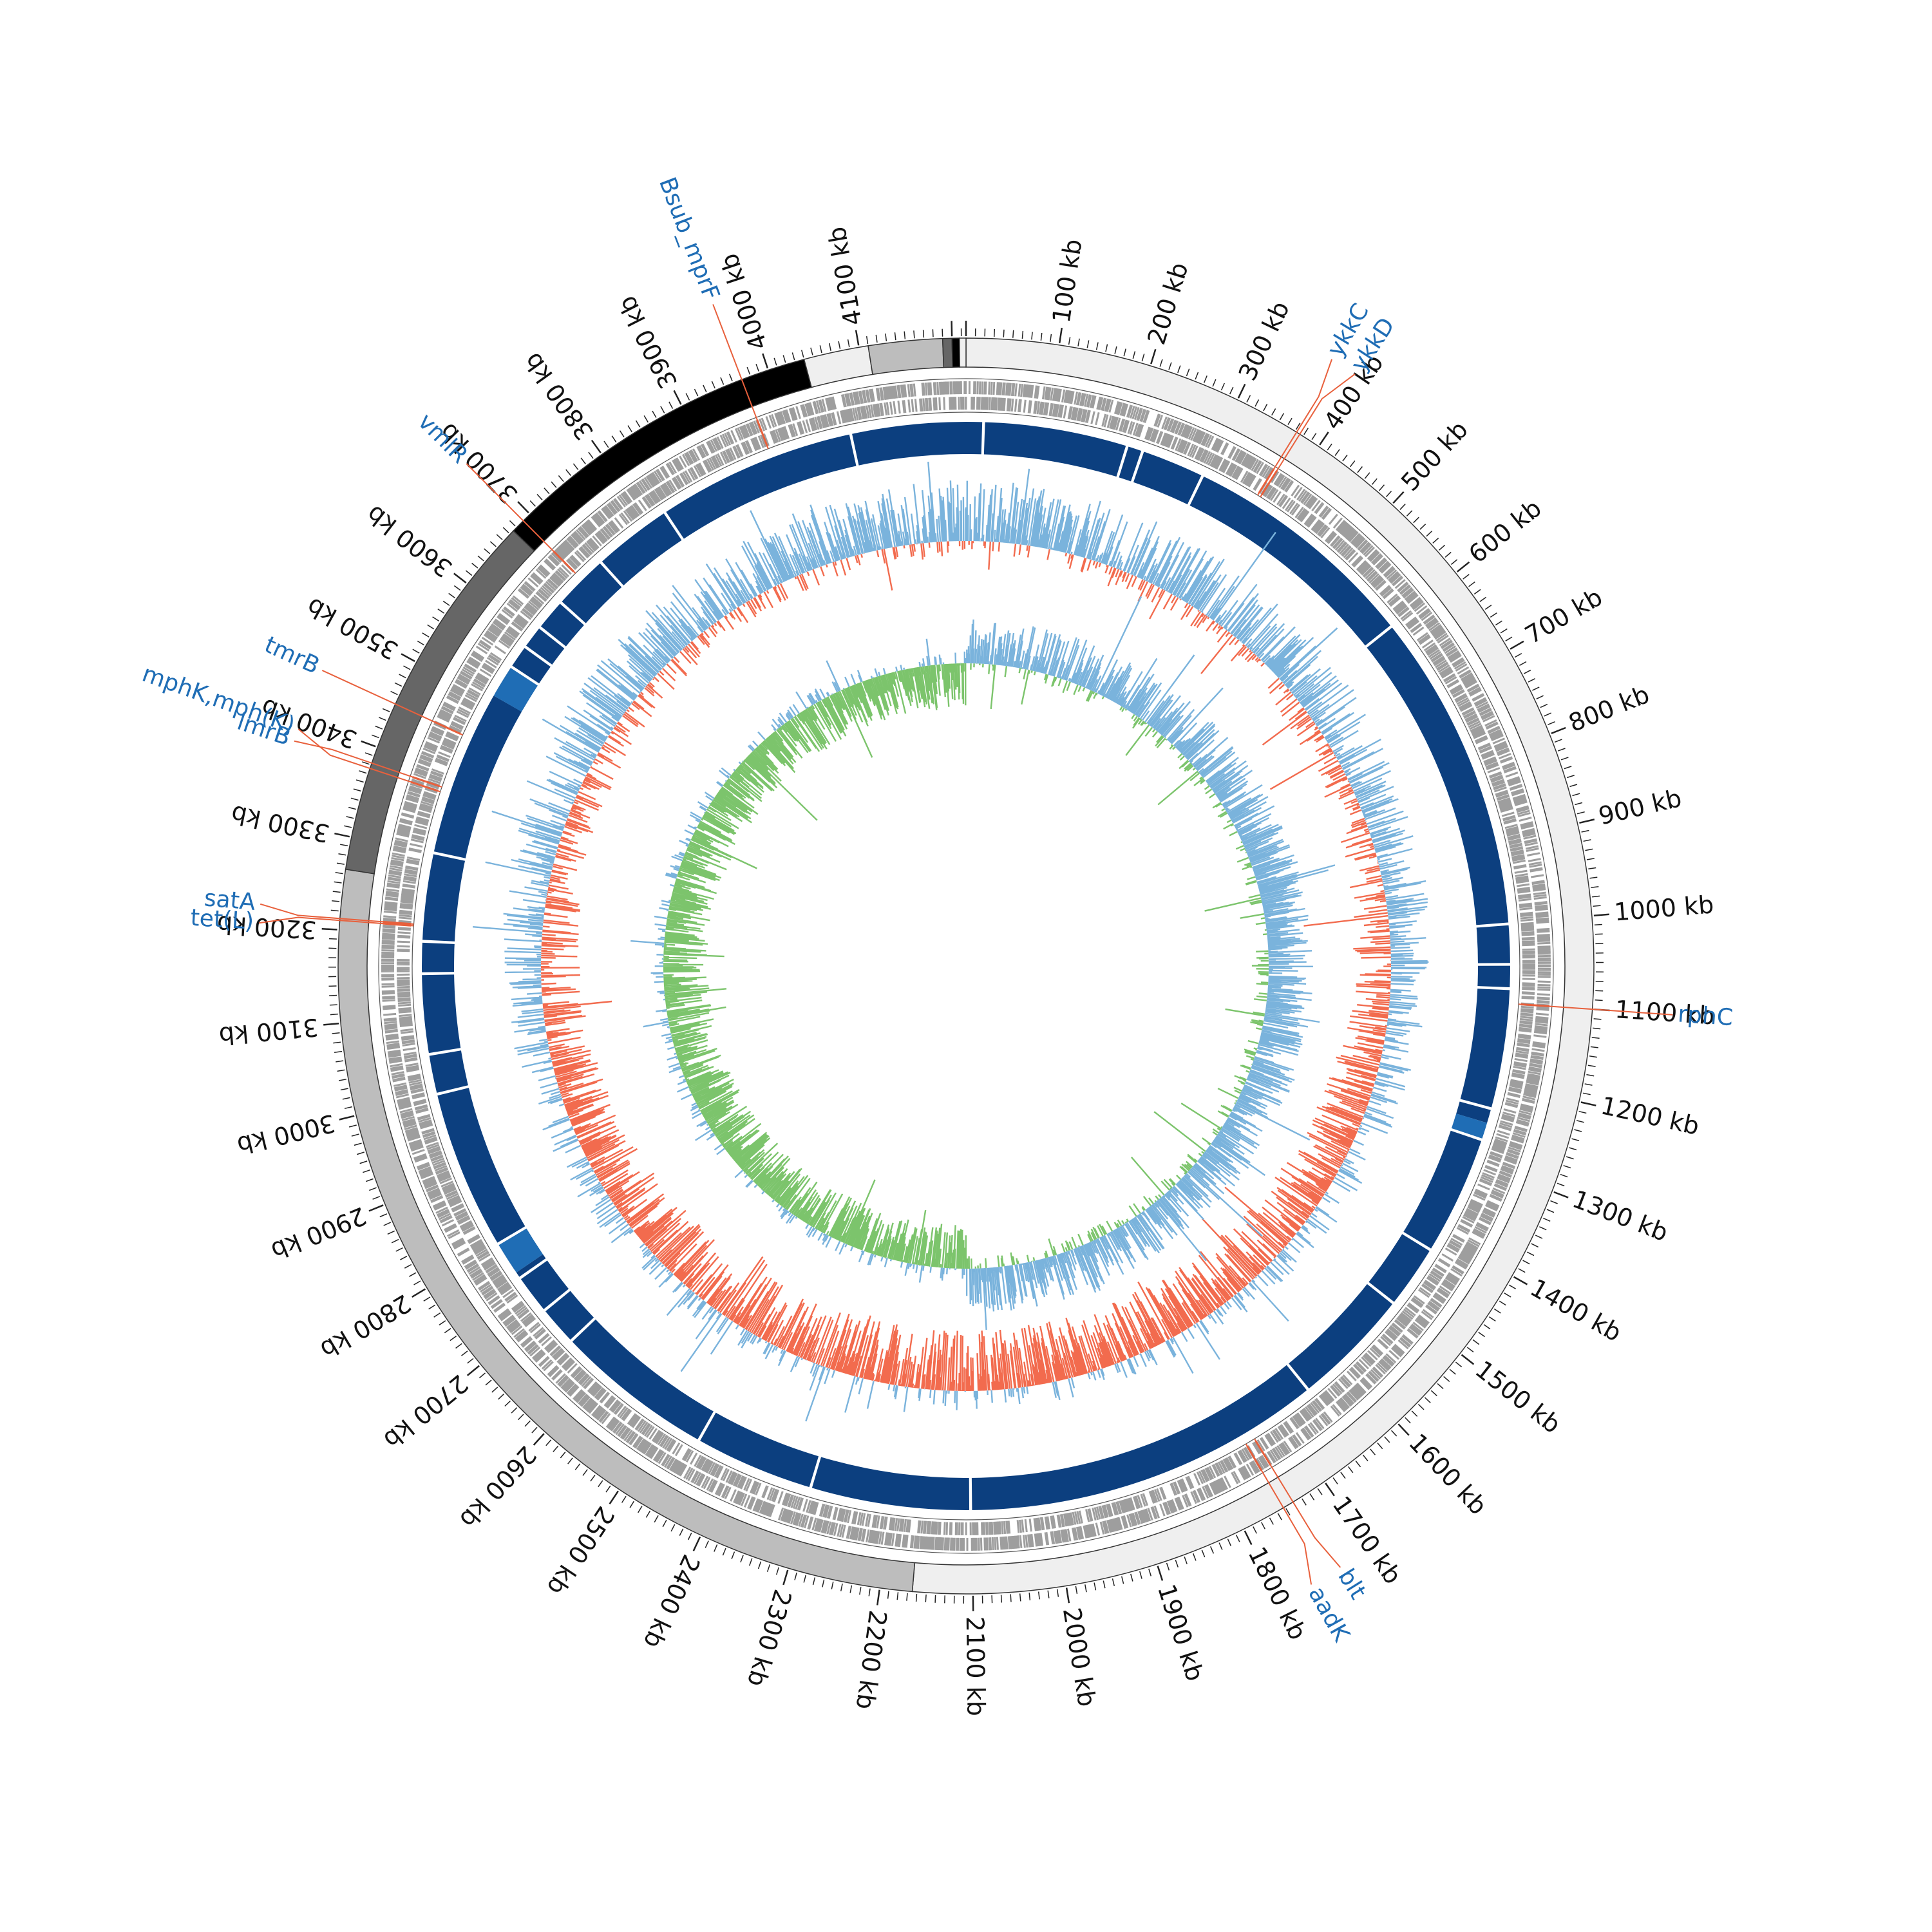 Image resolution: width=1932 pixels, height=1932 pixels. What do you see at coordinates (280, 824) in the screenshot?
I see `tick-label: 3300 kb` at bounding box center [280, 824].